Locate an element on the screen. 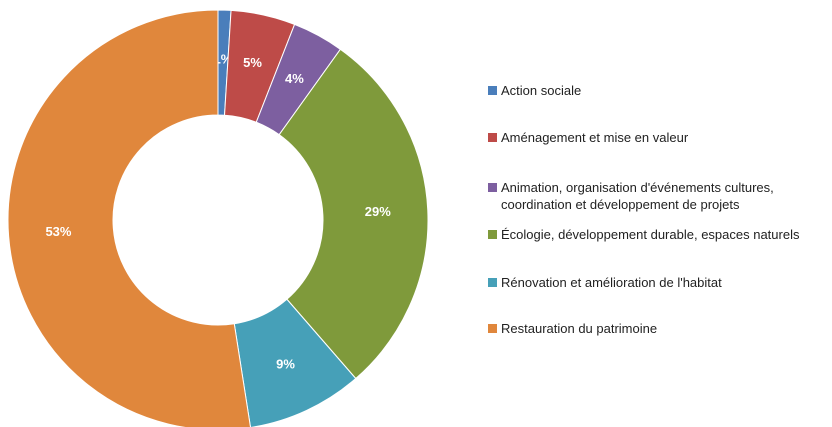 The width and height of the screenshot is (832, 427). data-label: 29% is located at coordinates (378, 211).